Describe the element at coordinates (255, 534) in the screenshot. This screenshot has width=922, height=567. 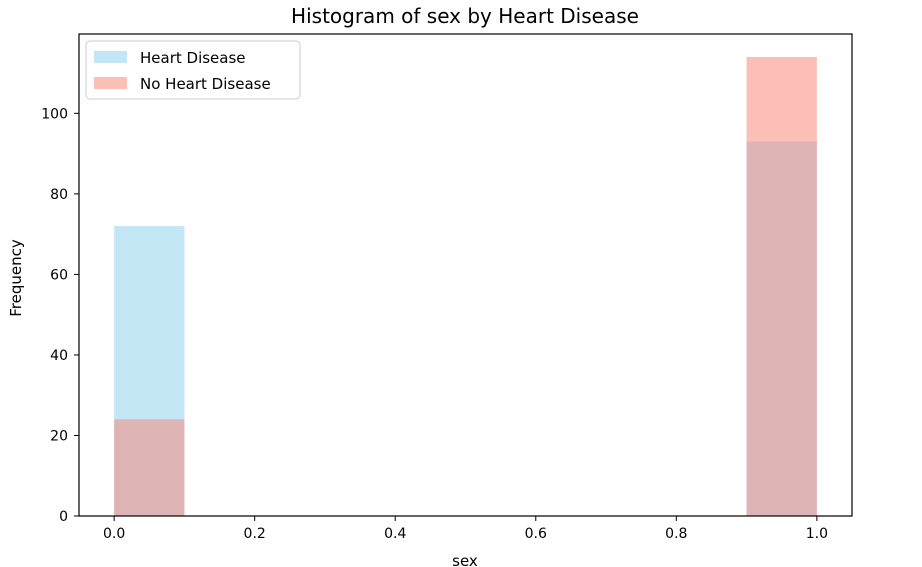
I see `x-tick-label-1: 0.2` at that location.